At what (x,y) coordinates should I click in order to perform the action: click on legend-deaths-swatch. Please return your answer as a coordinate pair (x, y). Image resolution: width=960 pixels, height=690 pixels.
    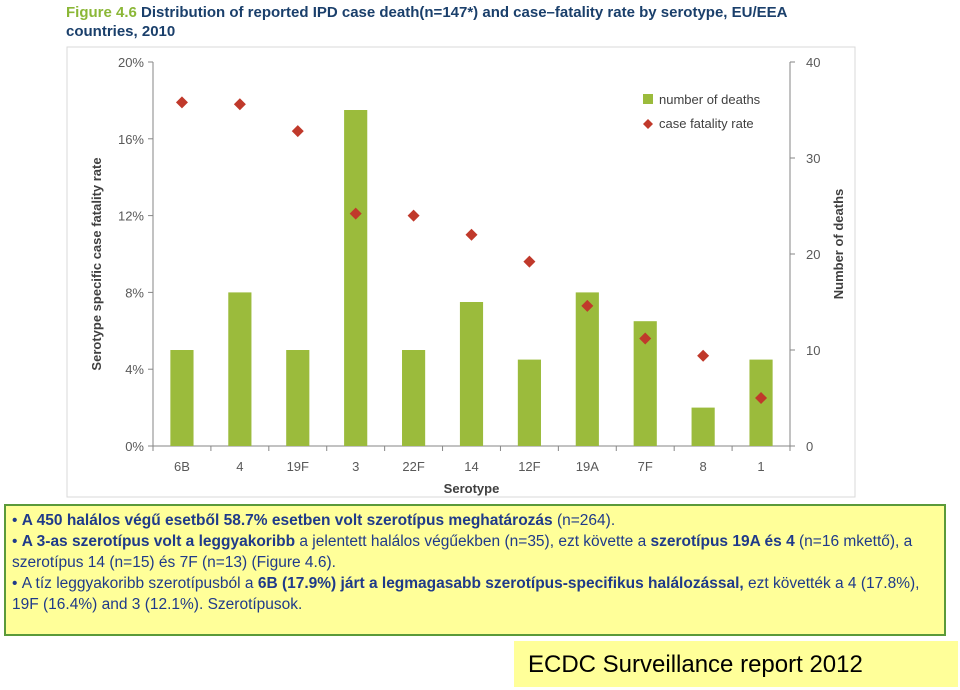
    Looking at the image, I should click on (648, 99).